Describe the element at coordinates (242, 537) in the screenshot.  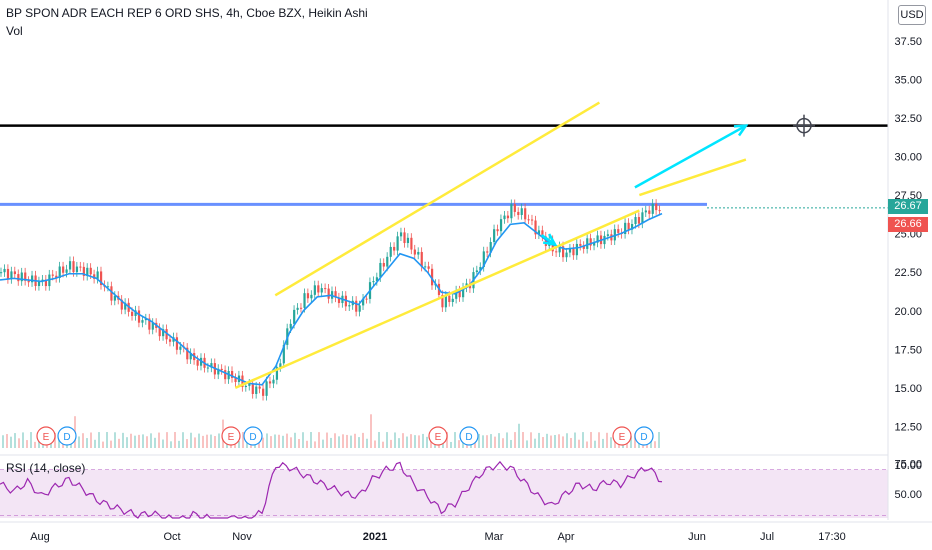
I see `x-tick-label: Nov` at that location.